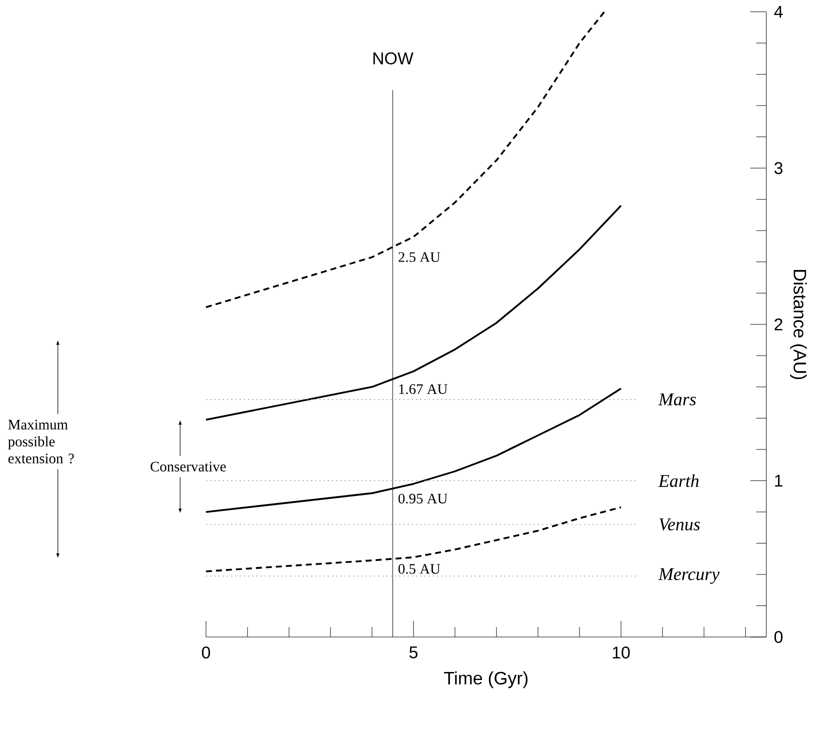 The image size is (840, 732). I want to click on ref-line-label: Earth, so click(678, 481).